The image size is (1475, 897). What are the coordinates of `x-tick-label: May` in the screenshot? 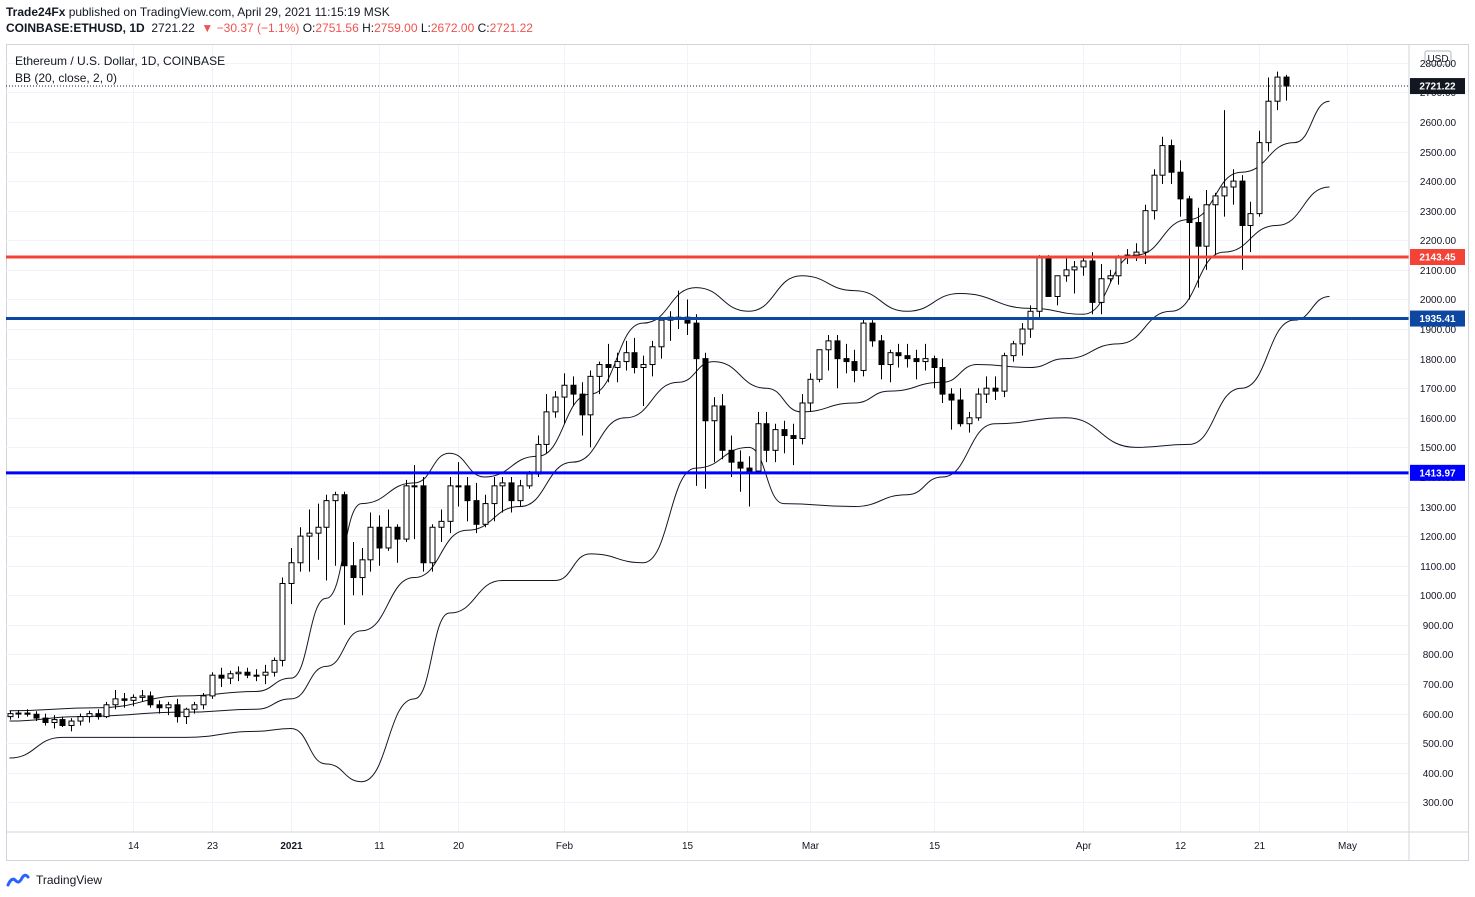 It's located at (1347, 846).